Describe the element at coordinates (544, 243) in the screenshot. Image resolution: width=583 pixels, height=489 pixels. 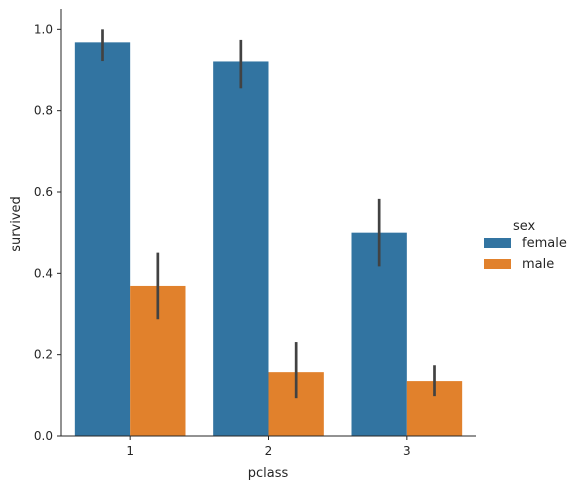
I see `legend-label-female: female` at that location.